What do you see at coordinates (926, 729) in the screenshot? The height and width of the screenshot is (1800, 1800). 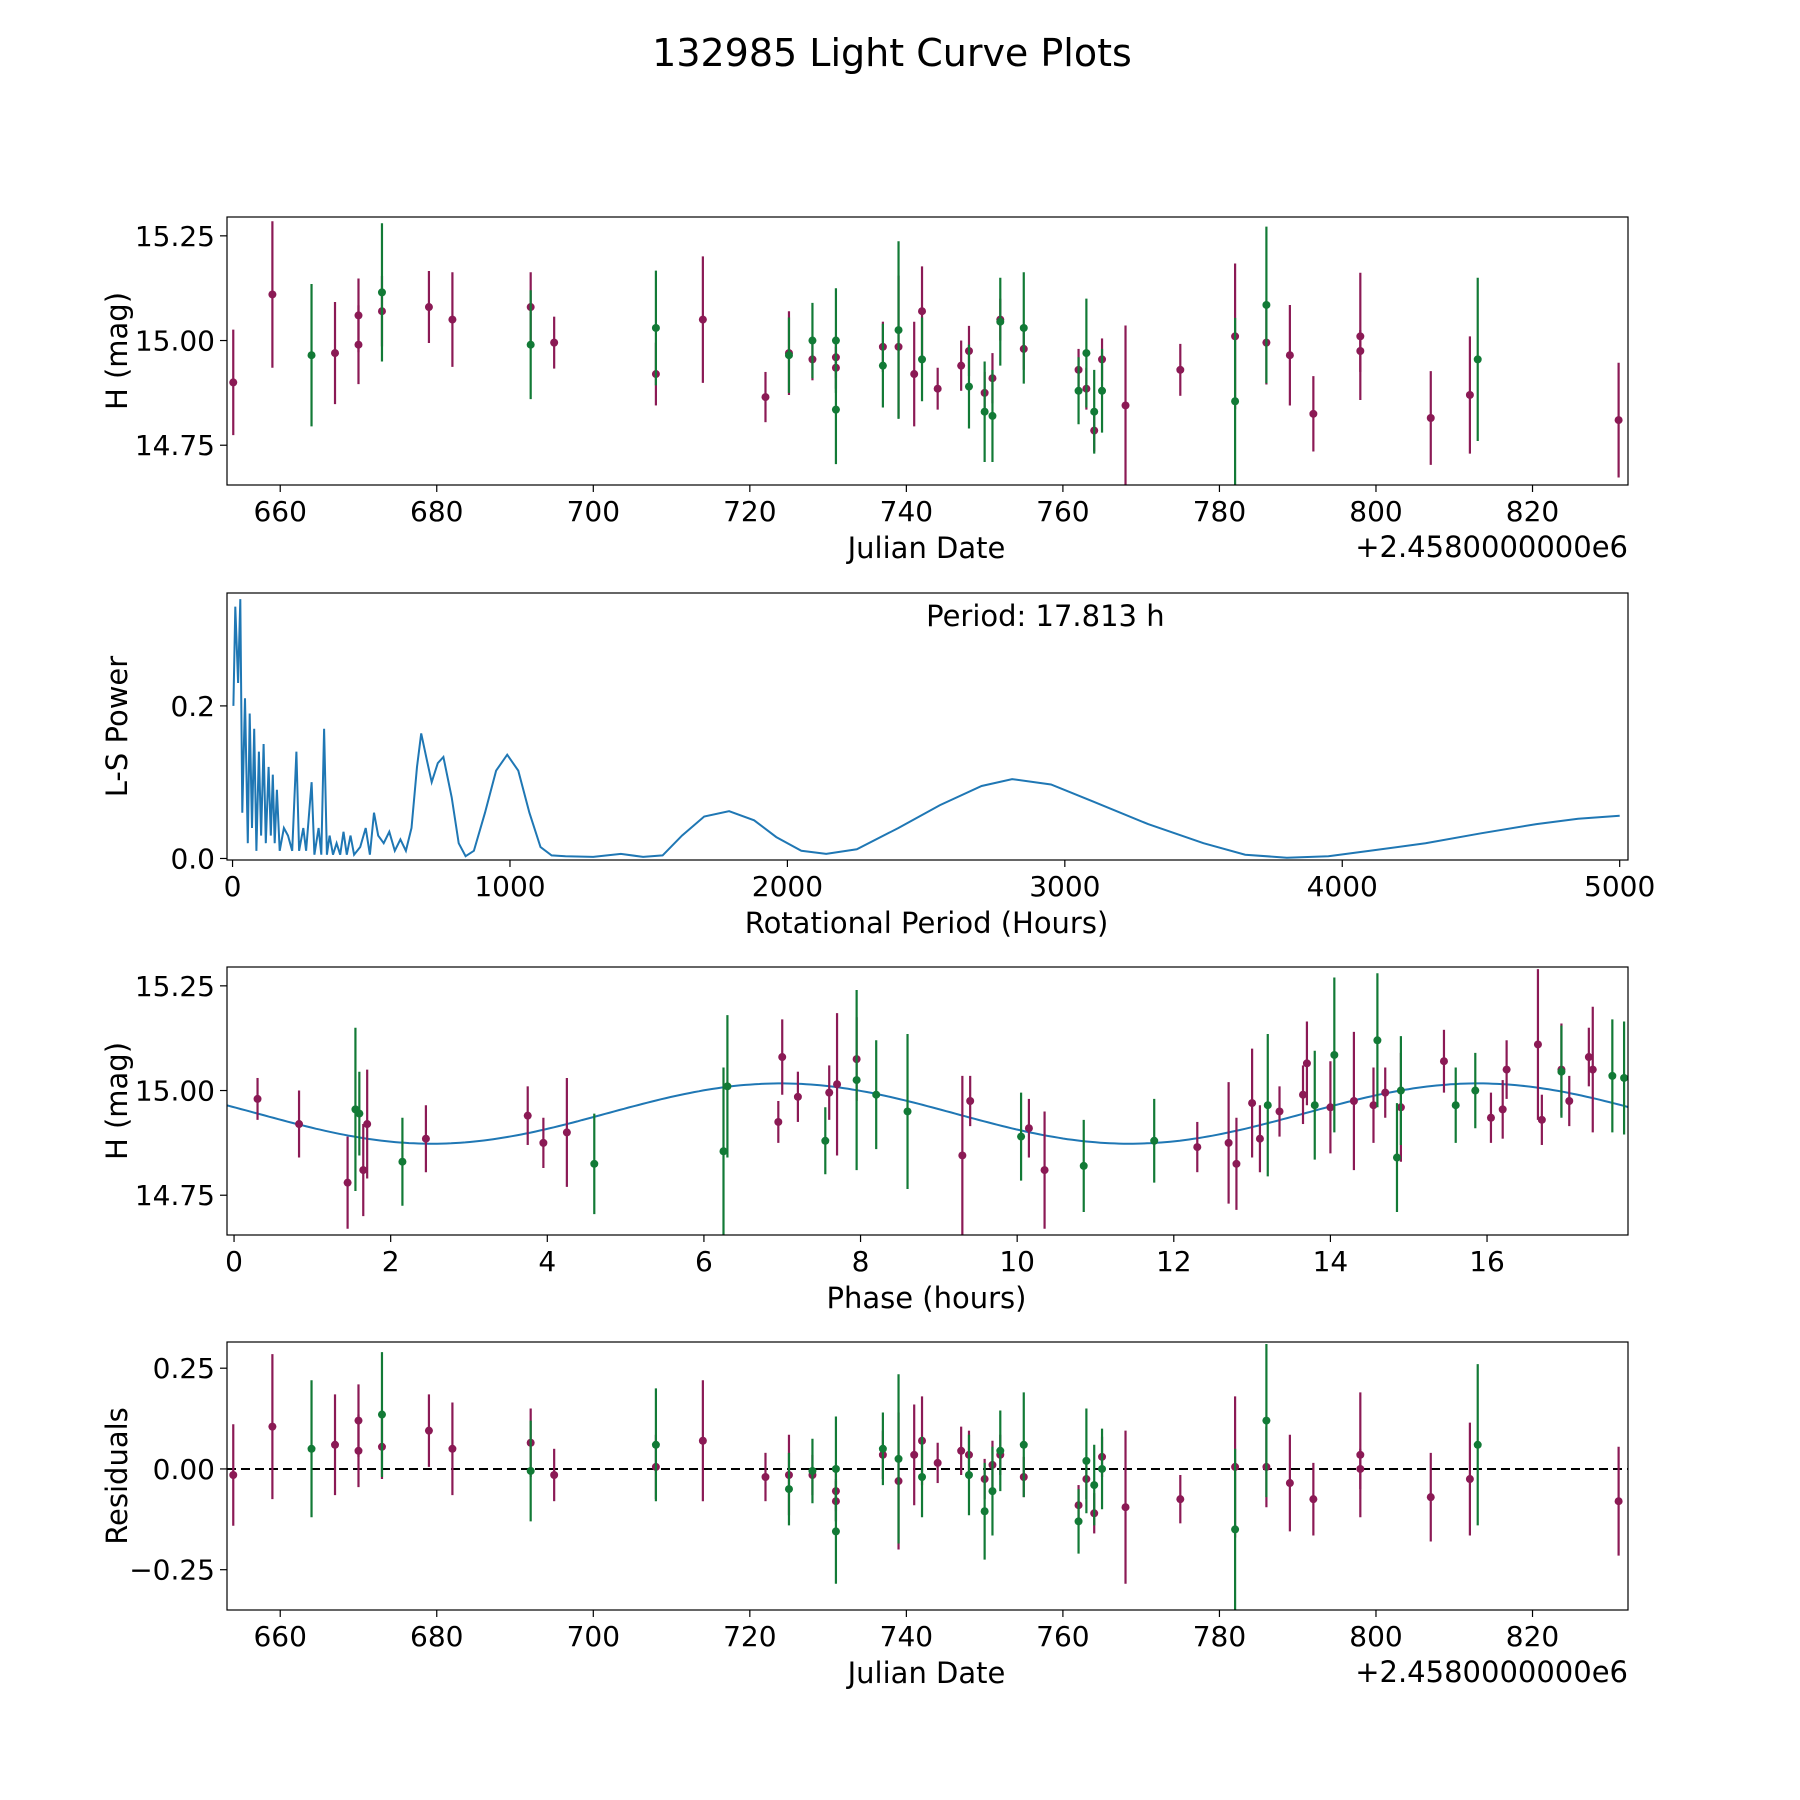 I see `periodogram-line` at bounding box center [926, 729].